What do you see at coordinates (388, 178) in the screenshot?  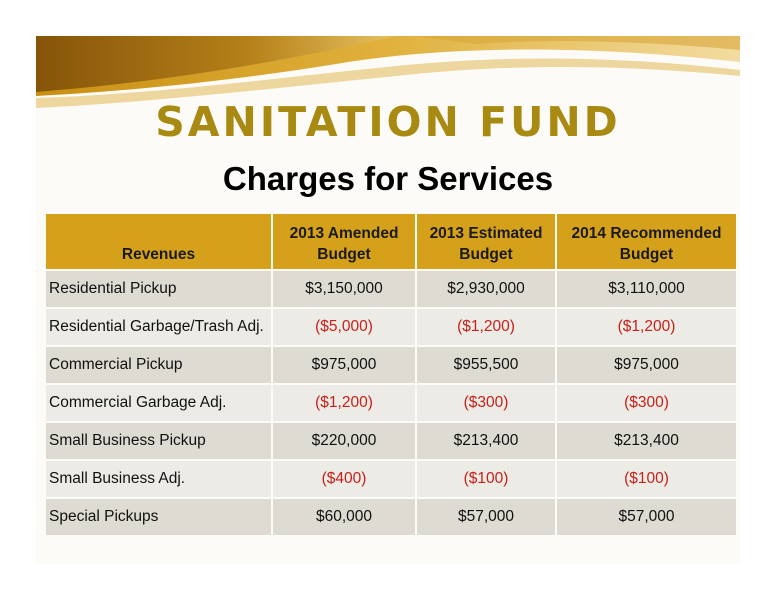 I see `page-subtitle: Charges for Services` at bounding box center [388, 178].